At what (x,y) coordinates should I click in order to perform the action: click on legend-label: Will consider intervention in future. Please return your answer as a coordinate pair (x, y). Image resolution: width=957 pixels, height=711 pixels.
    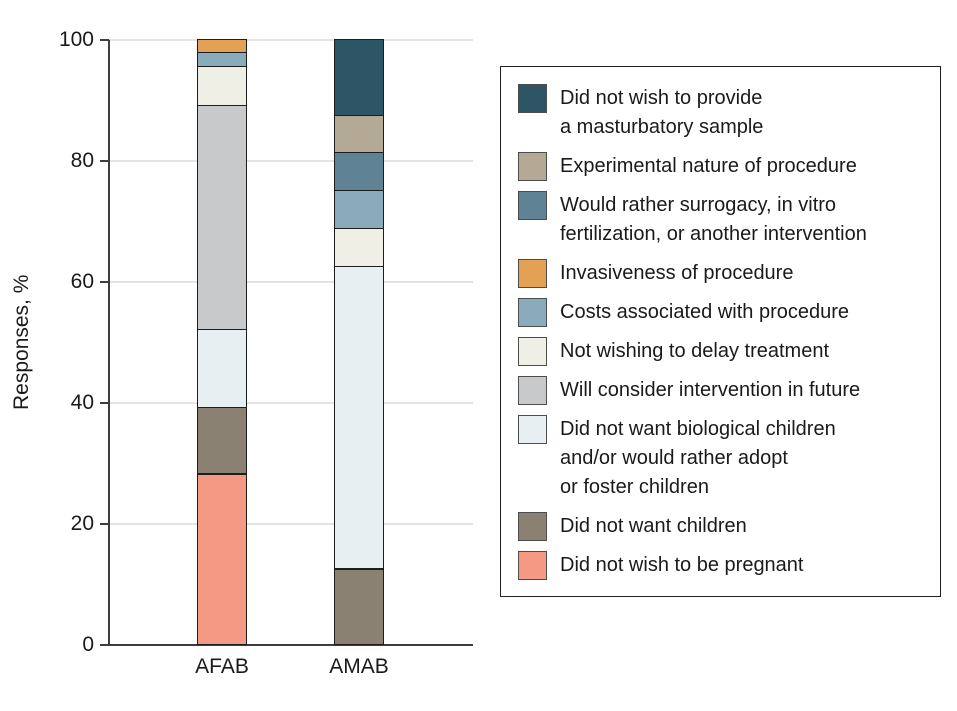
    Looking at the image, I should click on (710, 390).